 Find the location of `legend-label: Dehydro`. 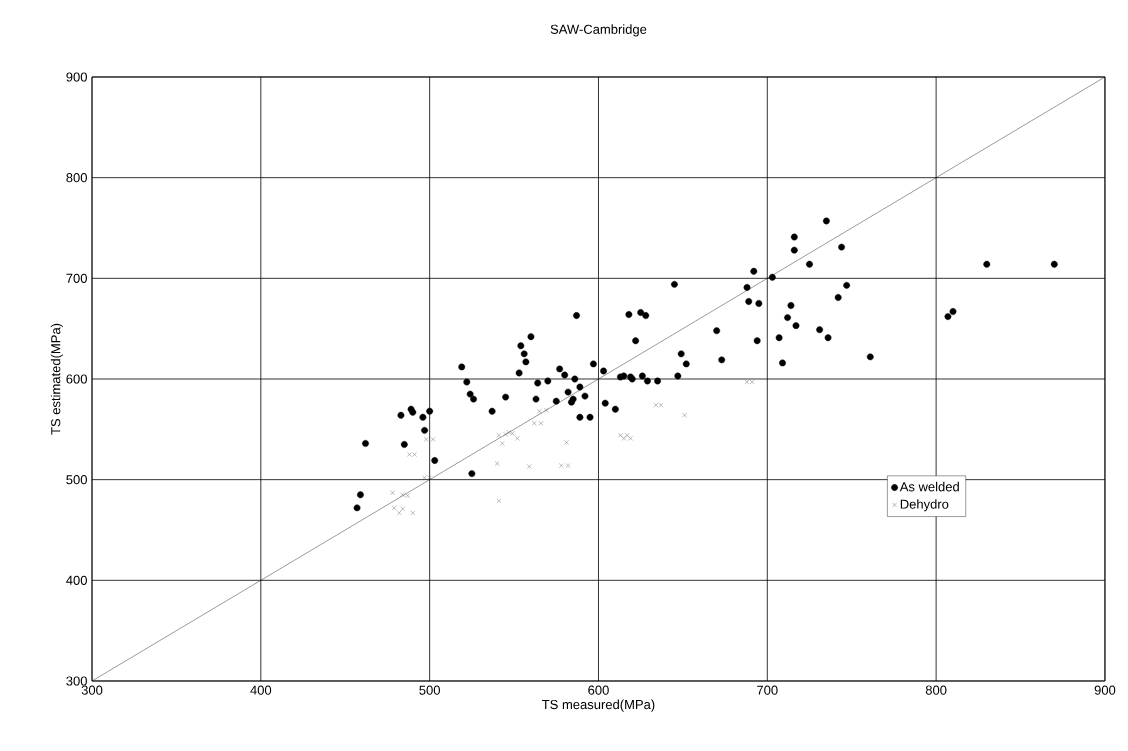

legend-label: Dehydro is located at coordinates (924, 505).